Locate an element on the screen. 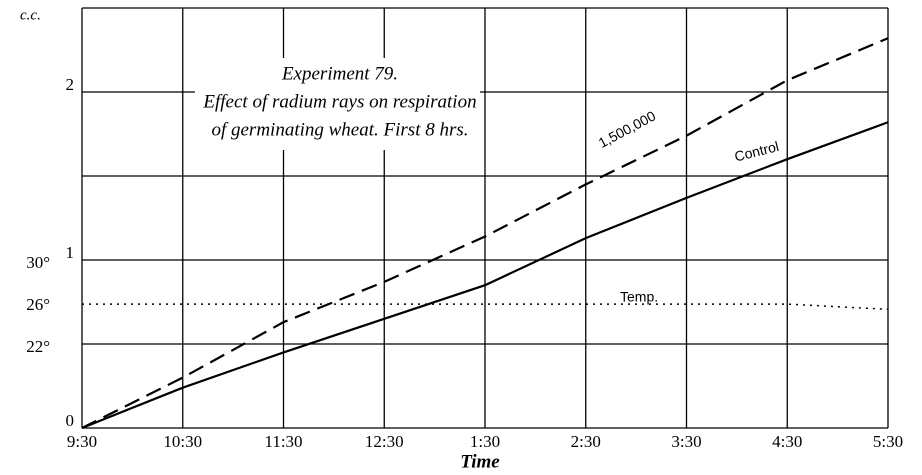 The width and height of the screenshot is (922, 475). series-label: 1,500,000 is located at coordinates (627, 128).